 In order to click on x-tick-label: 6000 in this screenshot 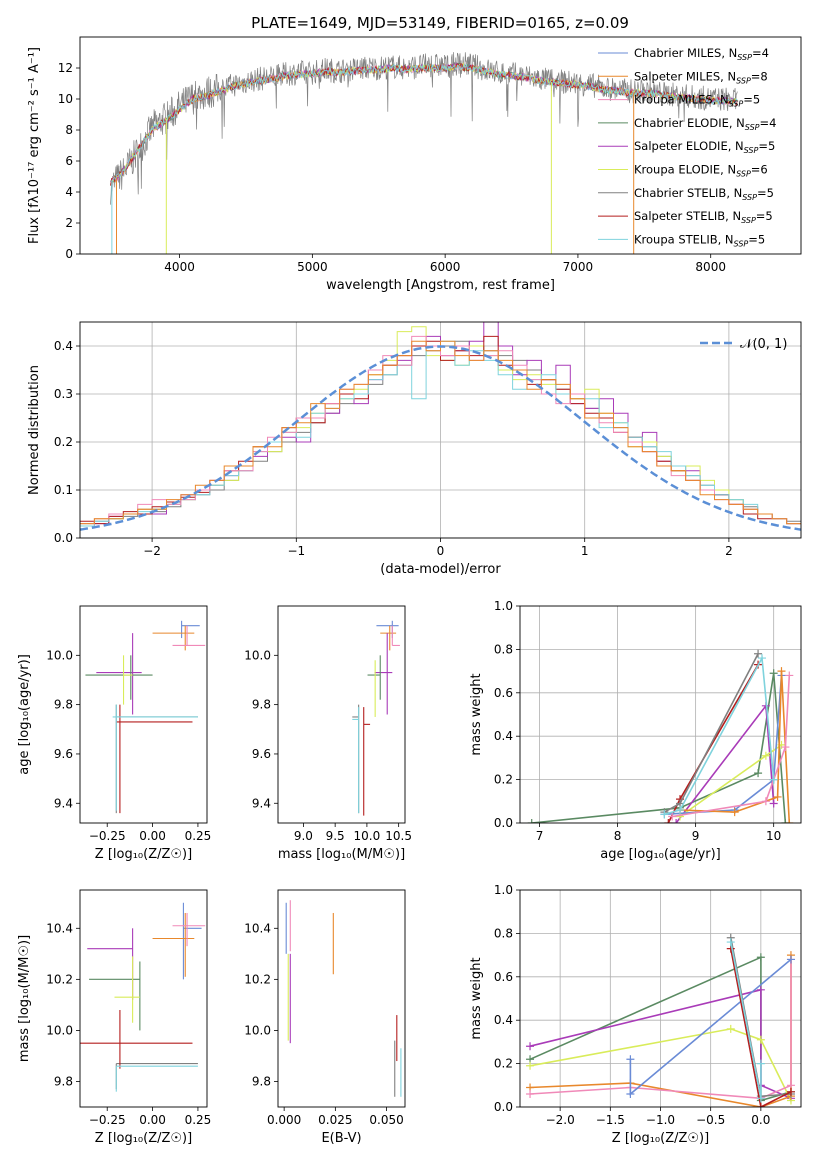, I will do `click(445, 267)`.